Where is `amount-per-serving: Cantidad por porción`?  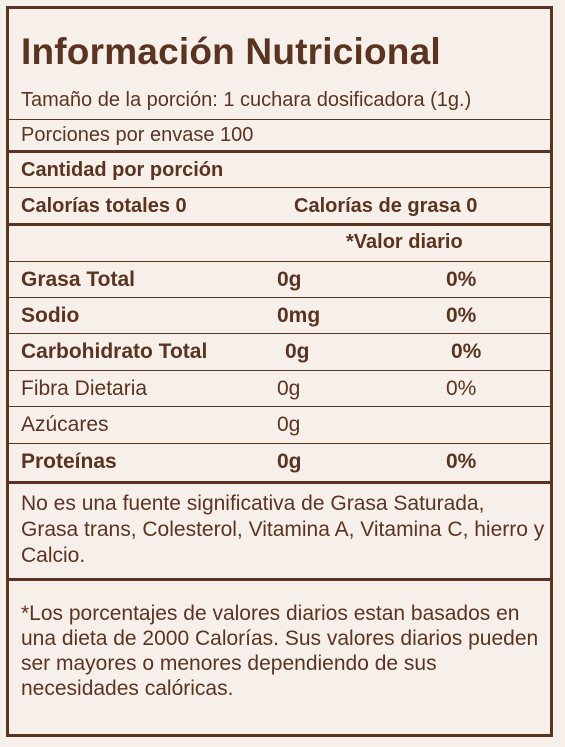 amount-per-serving: Cantidad por porción is located at coordinates (122, 170).